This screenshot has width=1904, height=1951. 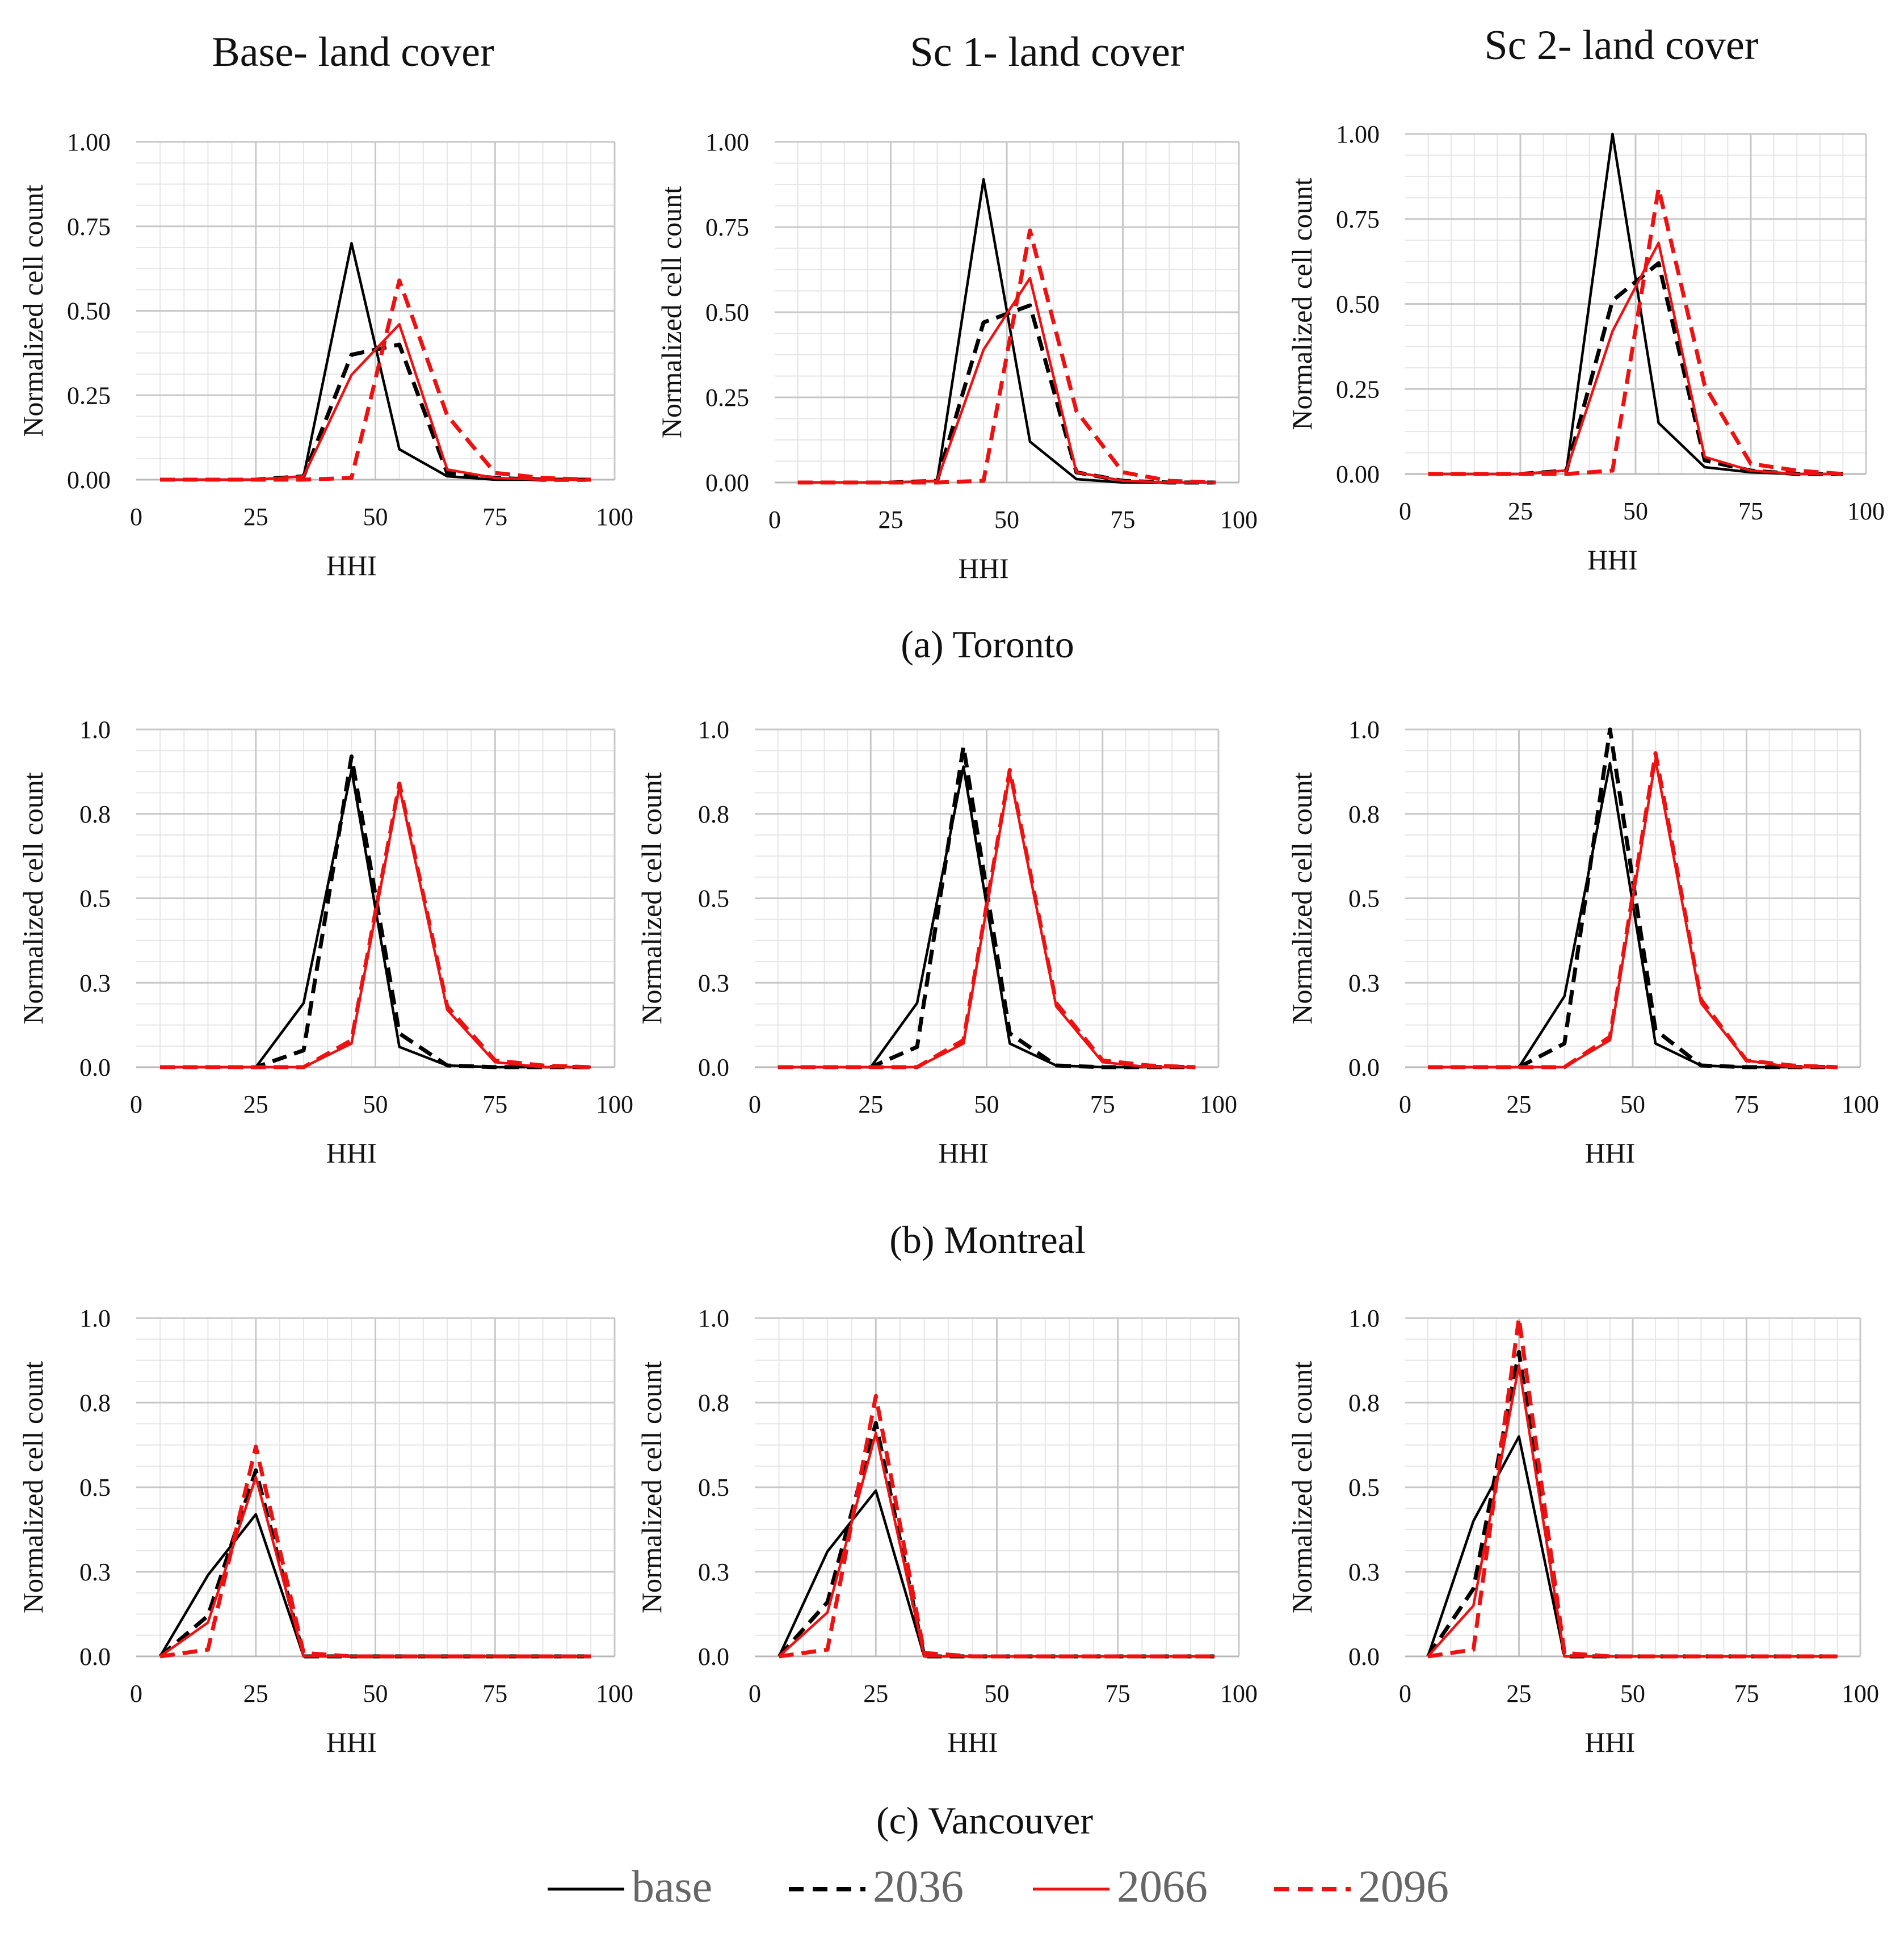 I want to click on legend-item-2096: 2096, so click(x=1361, y=1887).